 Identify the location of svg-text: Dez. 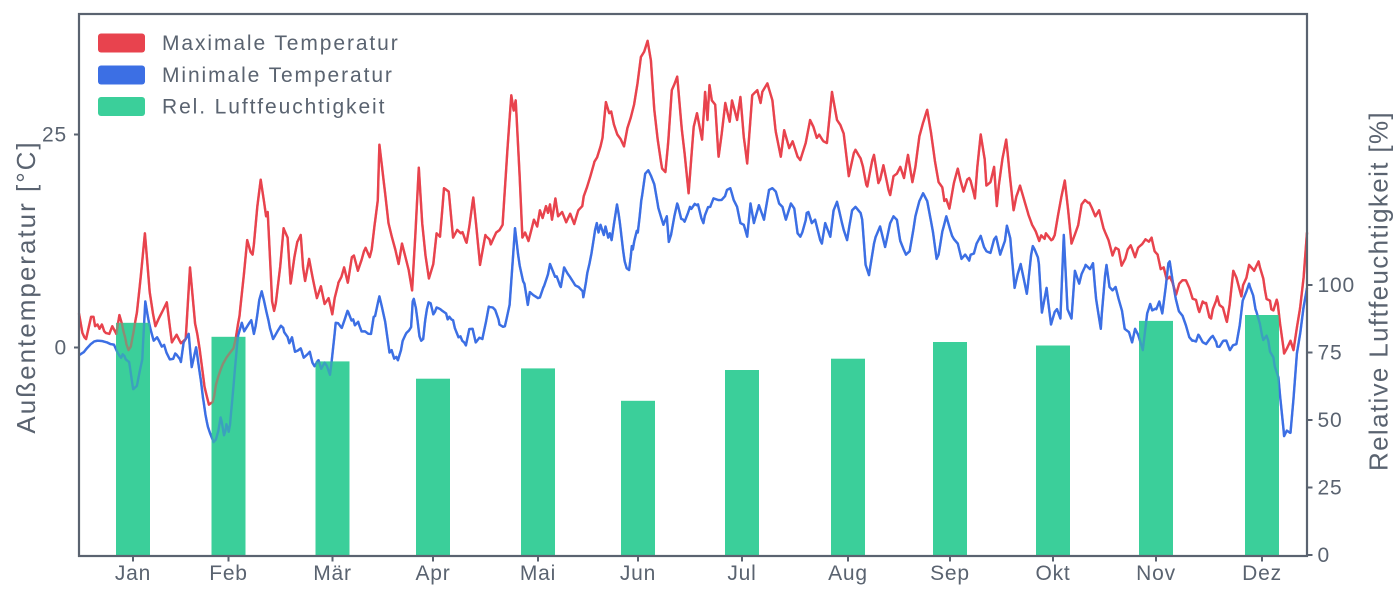
(1262, 573).